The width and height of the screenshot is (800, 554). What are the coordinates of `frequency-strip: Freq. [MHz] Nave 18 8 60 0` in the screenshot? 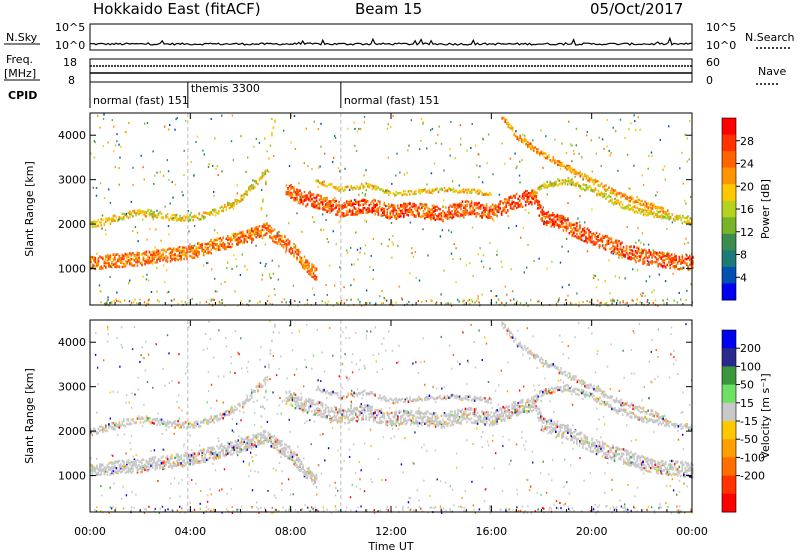 It's located at (395, 70).